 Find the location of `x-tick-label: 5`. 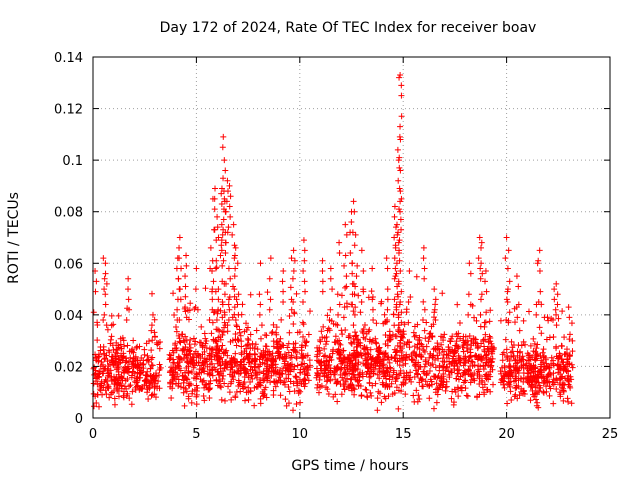

x-tick-label: 5 is located at coordinates (196, 434).